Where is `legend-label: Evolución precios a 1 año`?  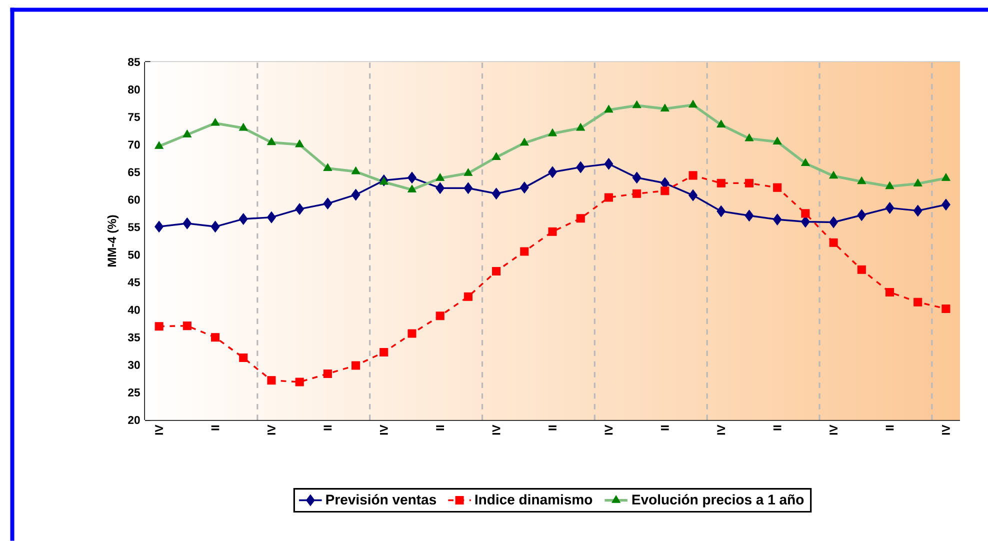
legend-label: Evolución precios a 1 año is located at coordinates (718, 501).